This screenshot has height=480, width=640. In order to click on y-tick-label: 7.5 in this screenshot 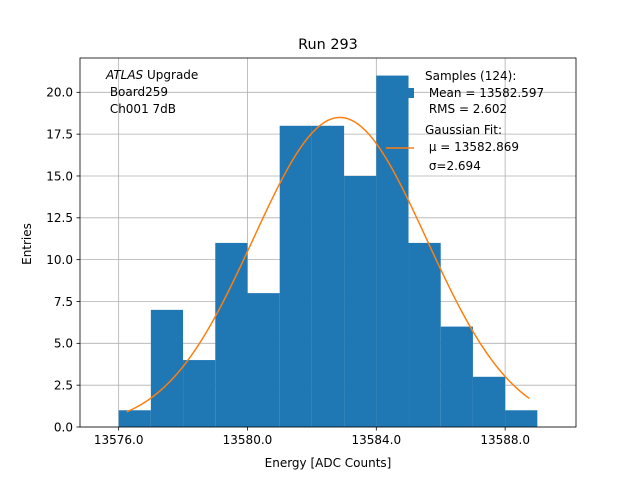, I will do `click(63, 302)`.